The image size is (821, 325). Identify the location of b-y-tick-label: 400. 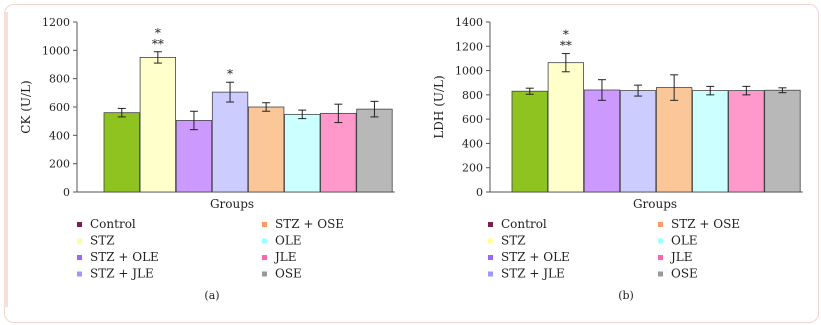
(472, 143).